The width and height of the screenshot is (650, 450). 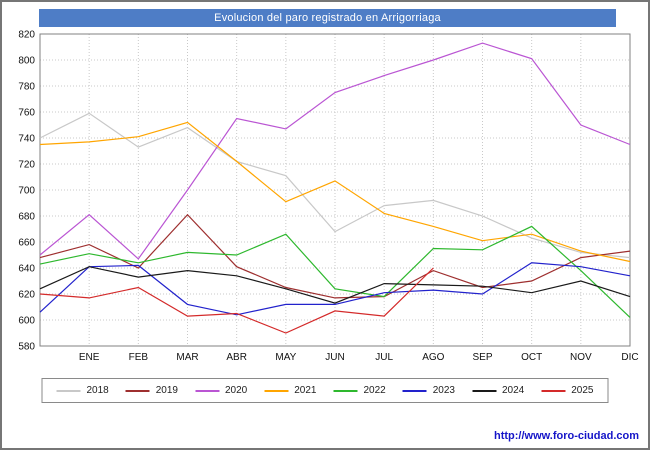 I want to click on legend-item-2021: 2021, so click(x=290, y=390).